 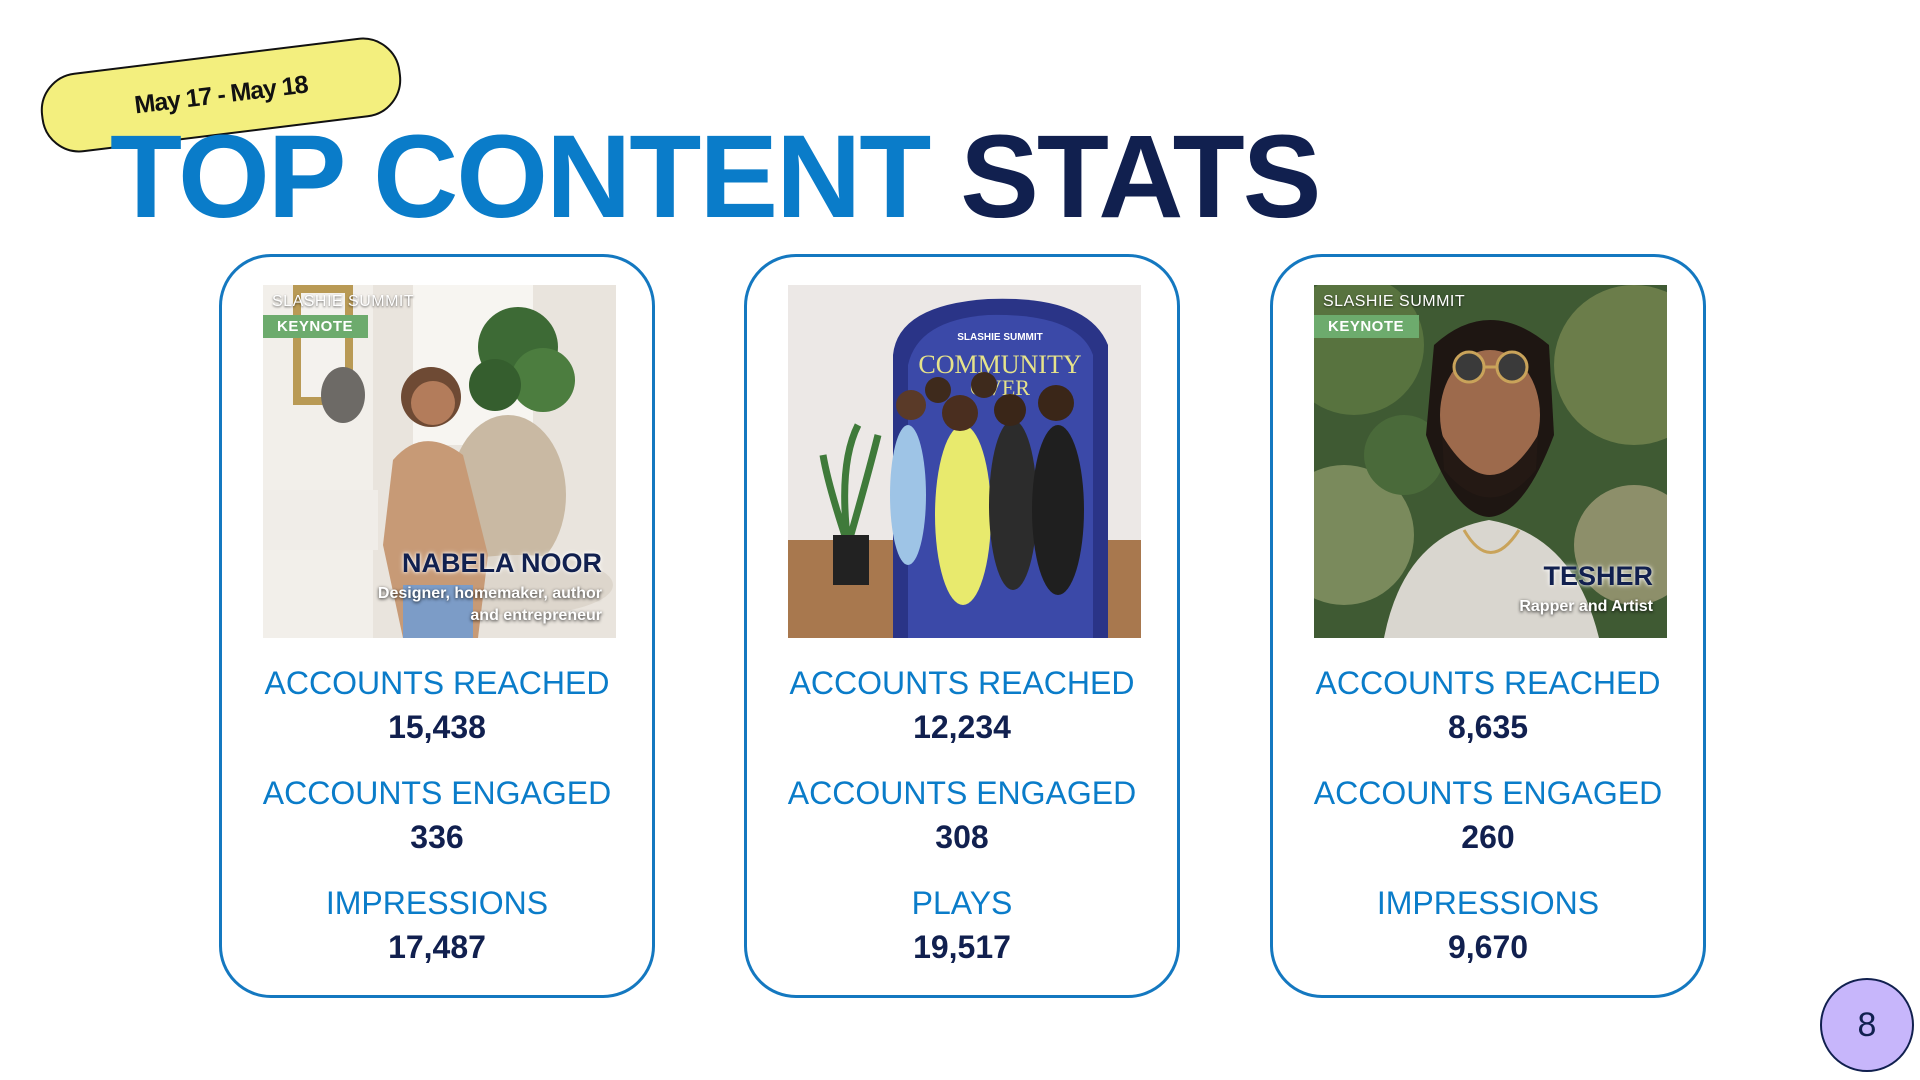 What do you see at coordinates (1140, 177) in the screenshot?
I see `title-part-2: STATS` at bounding box center [1140, 177].